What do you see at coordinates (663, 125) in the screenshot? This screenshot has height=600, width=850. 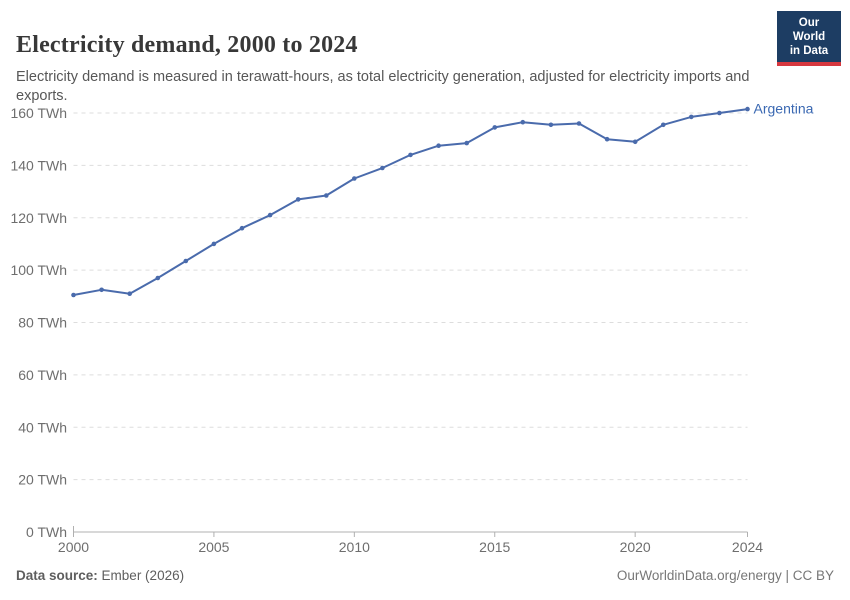 I see `data-point-2021` at bounding box center [663, 125].